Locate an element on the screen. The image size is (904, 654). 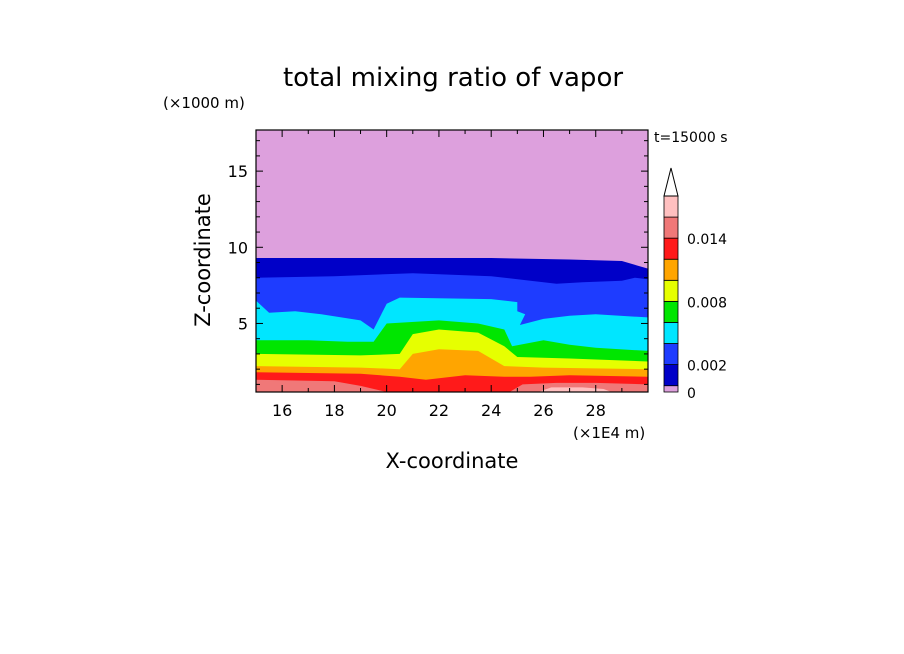
x-tick-label: 28 is located at coordinates (596, 410).